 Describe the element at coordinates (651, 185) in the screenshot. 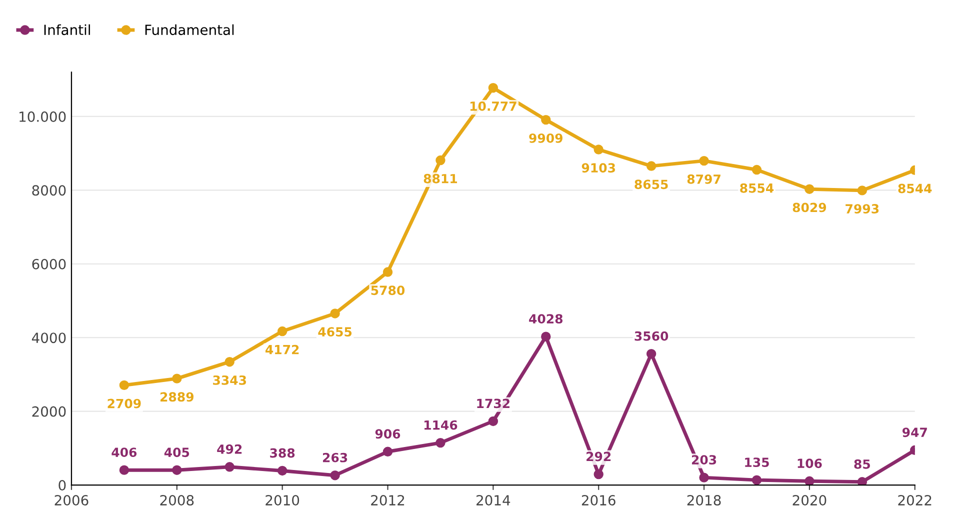

I see `data-label: 8655` at that location.